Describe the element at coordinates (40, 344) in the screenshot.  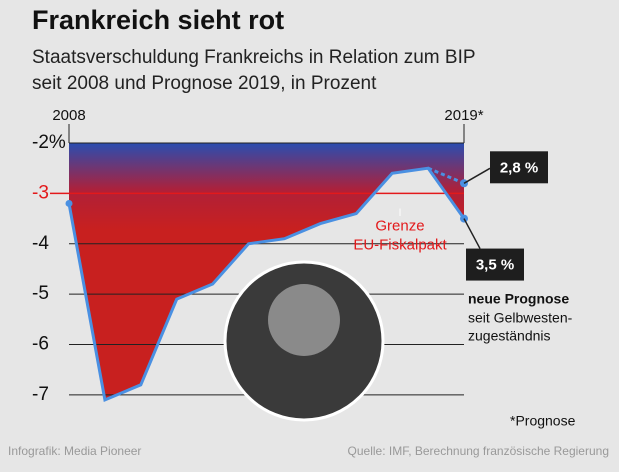
I see `y-tick-label: -6` at that location.